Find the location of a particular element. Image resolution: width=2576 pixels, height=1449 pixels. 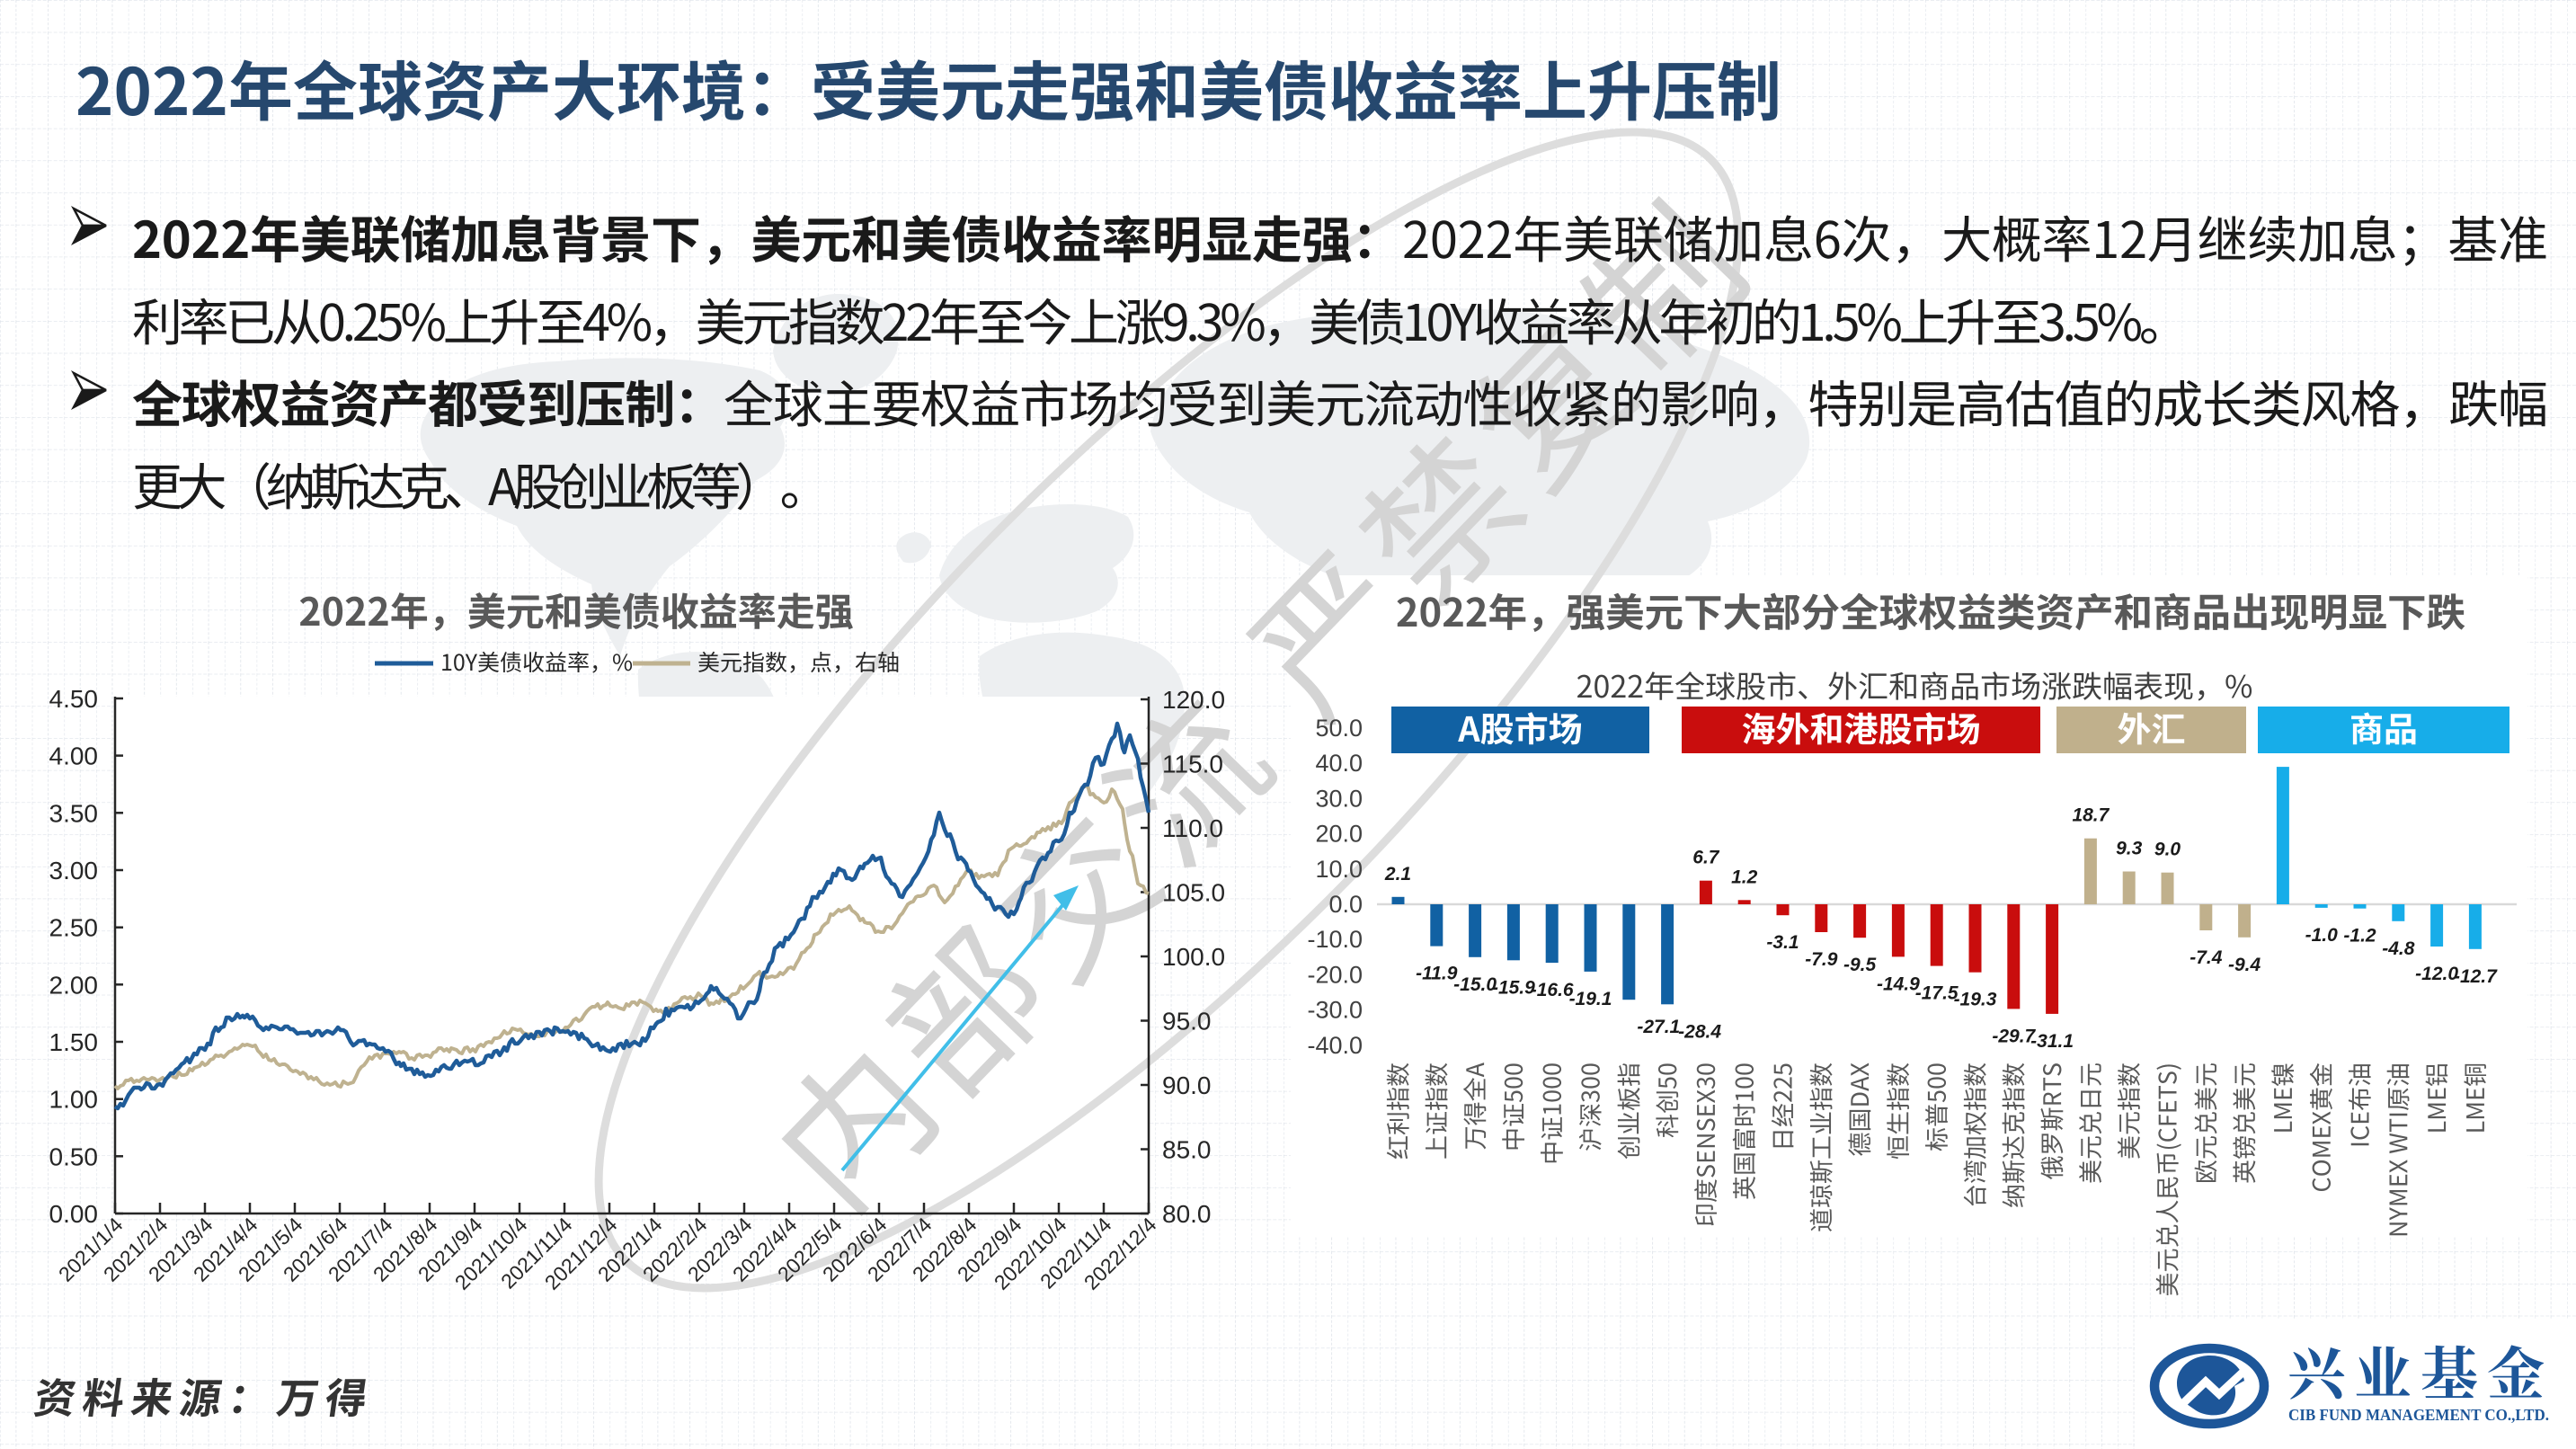

svg-text: 95.0 is located at coordinates (1187, 1022).